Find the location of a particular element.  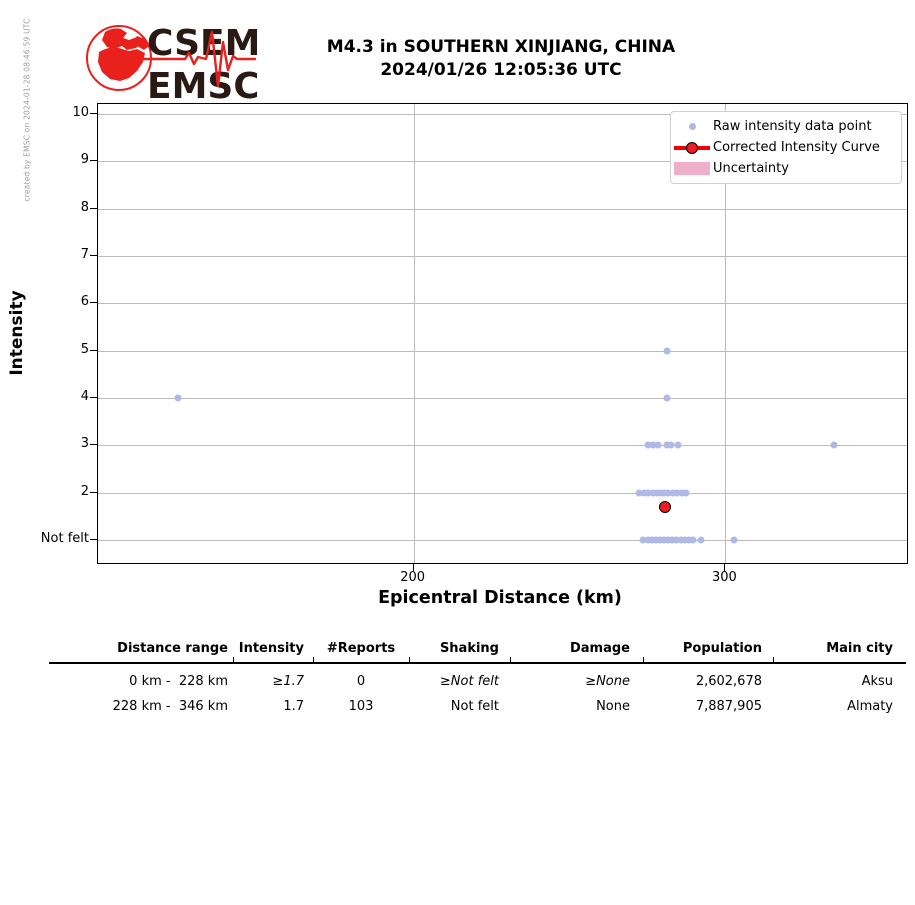

table-header-rule is located at coordinates (477, 660).